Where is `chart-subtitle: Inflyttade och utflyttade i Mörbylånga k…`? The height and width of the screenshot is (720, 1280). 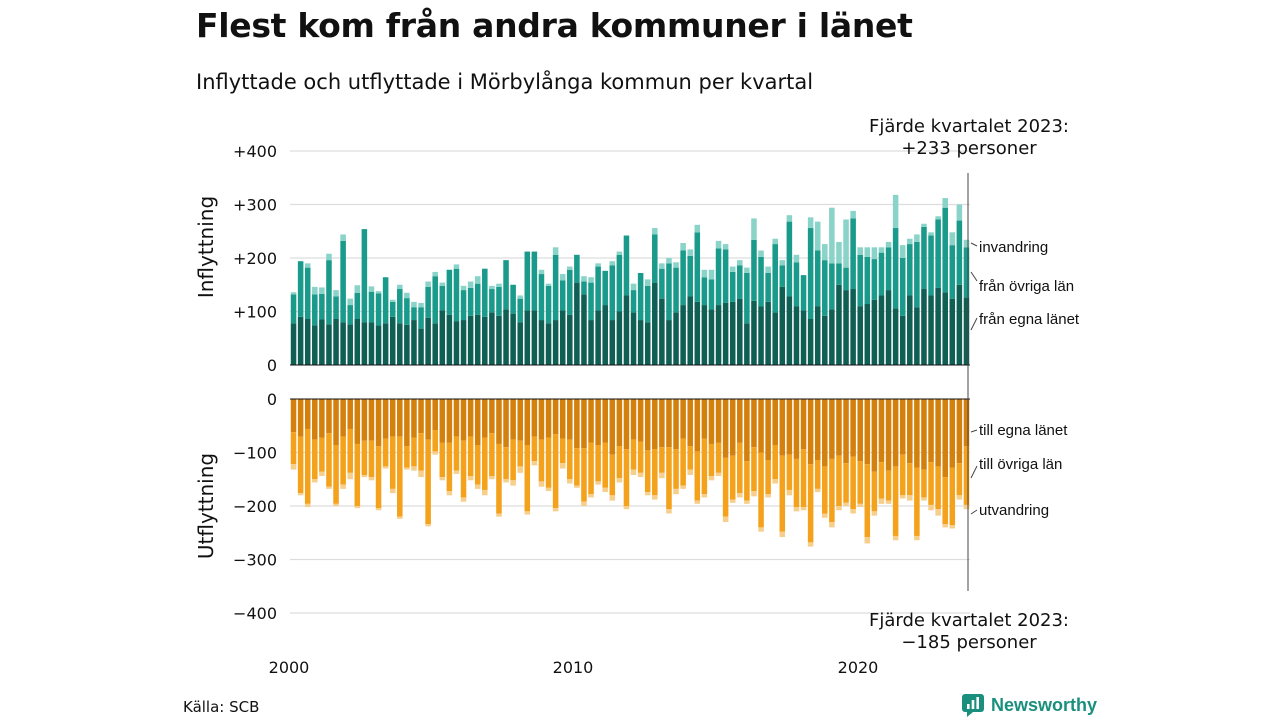 chart-subtitle: Inflyttade och utflyttade i Mörbylånga k… is located at coordinates (505, 82).